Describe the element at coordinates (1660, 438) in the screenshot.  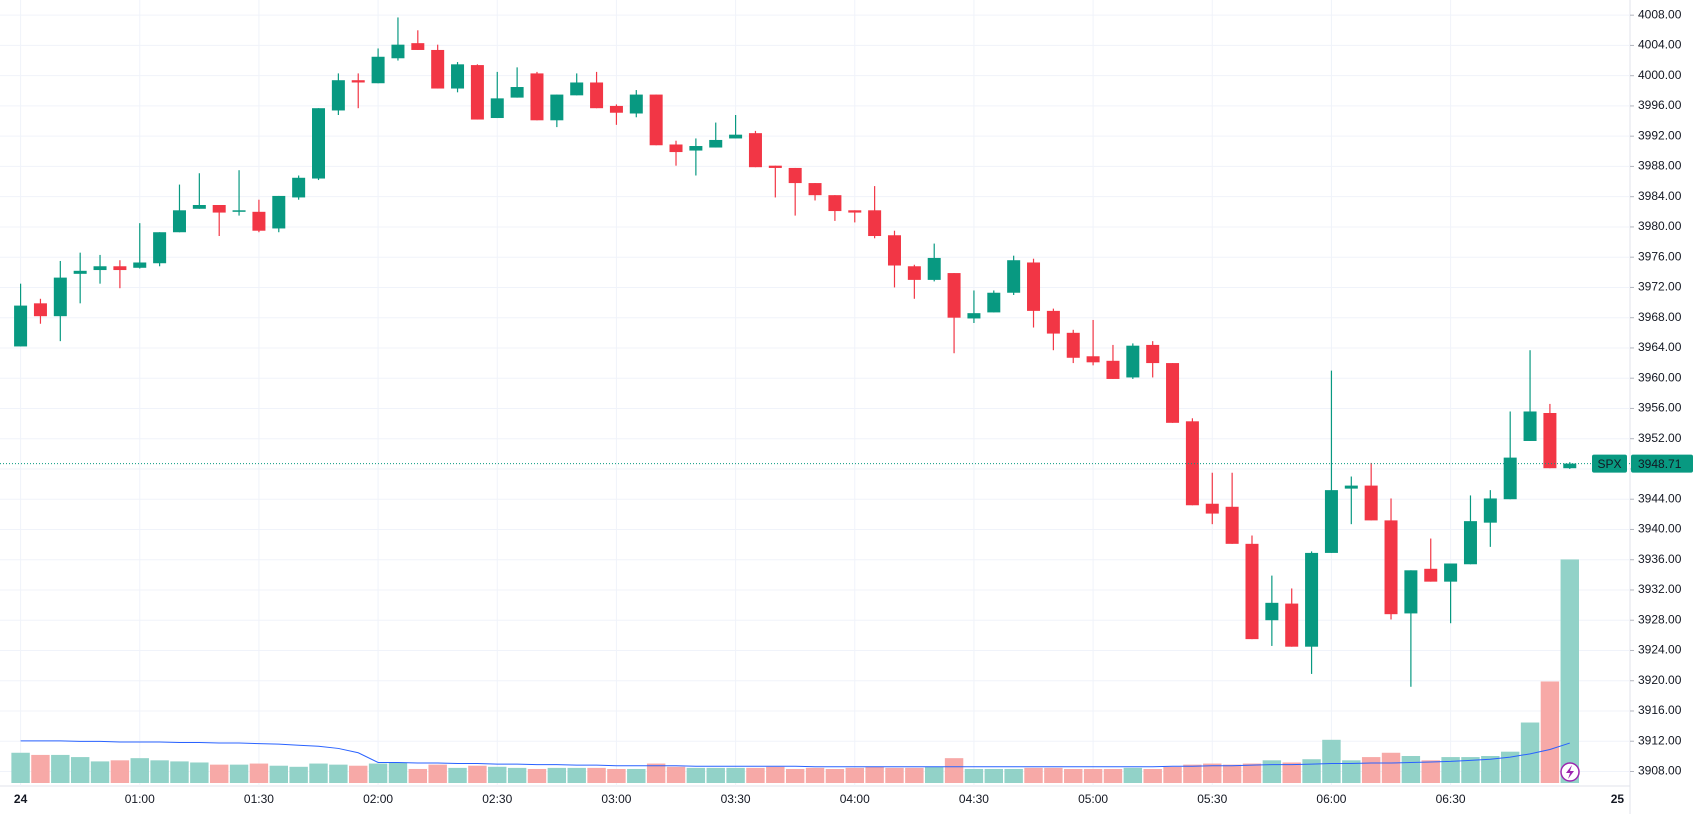
I see `y-tick-label: 3952.00` at that location.